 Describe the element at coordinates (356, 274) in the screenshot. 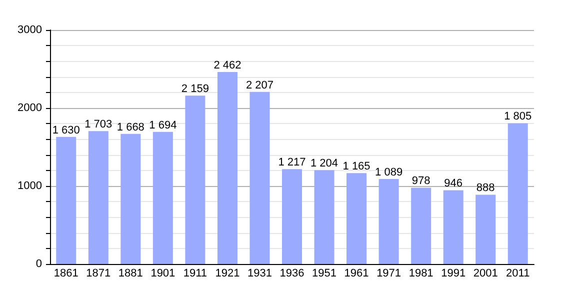

I see `x-tick-label: 1961` at that location.